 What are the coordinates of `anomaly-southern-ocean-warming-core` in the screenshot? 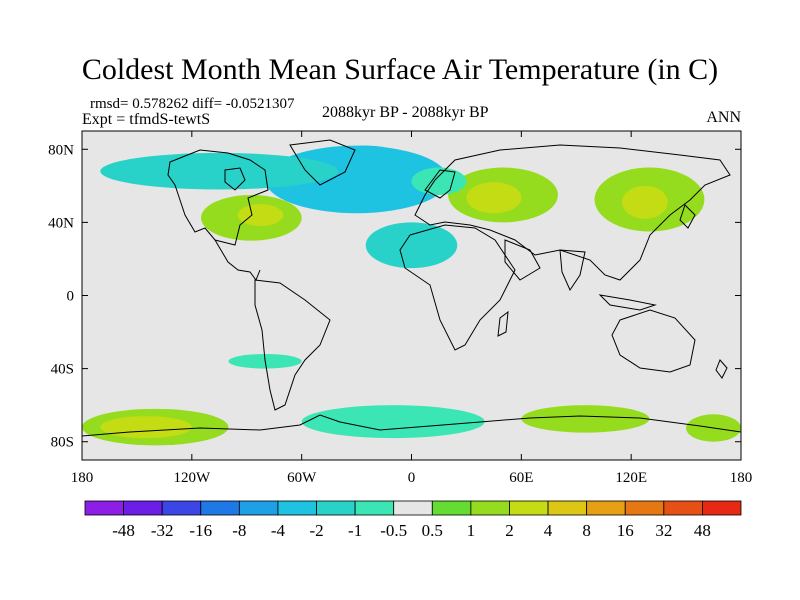 It's located at (146, 427).